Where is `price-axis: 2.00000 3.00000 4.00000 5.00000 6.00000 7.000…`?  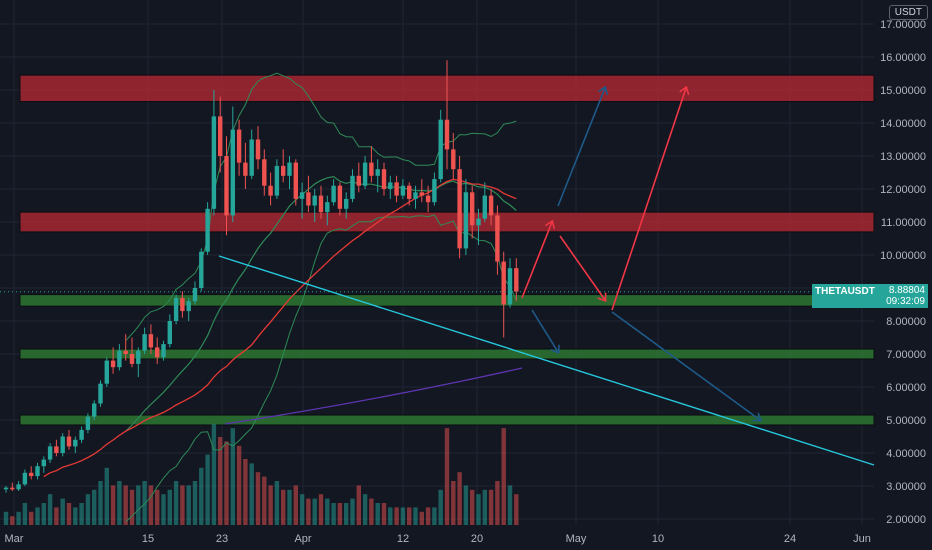 price-axis: 2.00000 3.00000 4.00000 5.00000 6.00000 7.000… is located at coordinates (903, 272).